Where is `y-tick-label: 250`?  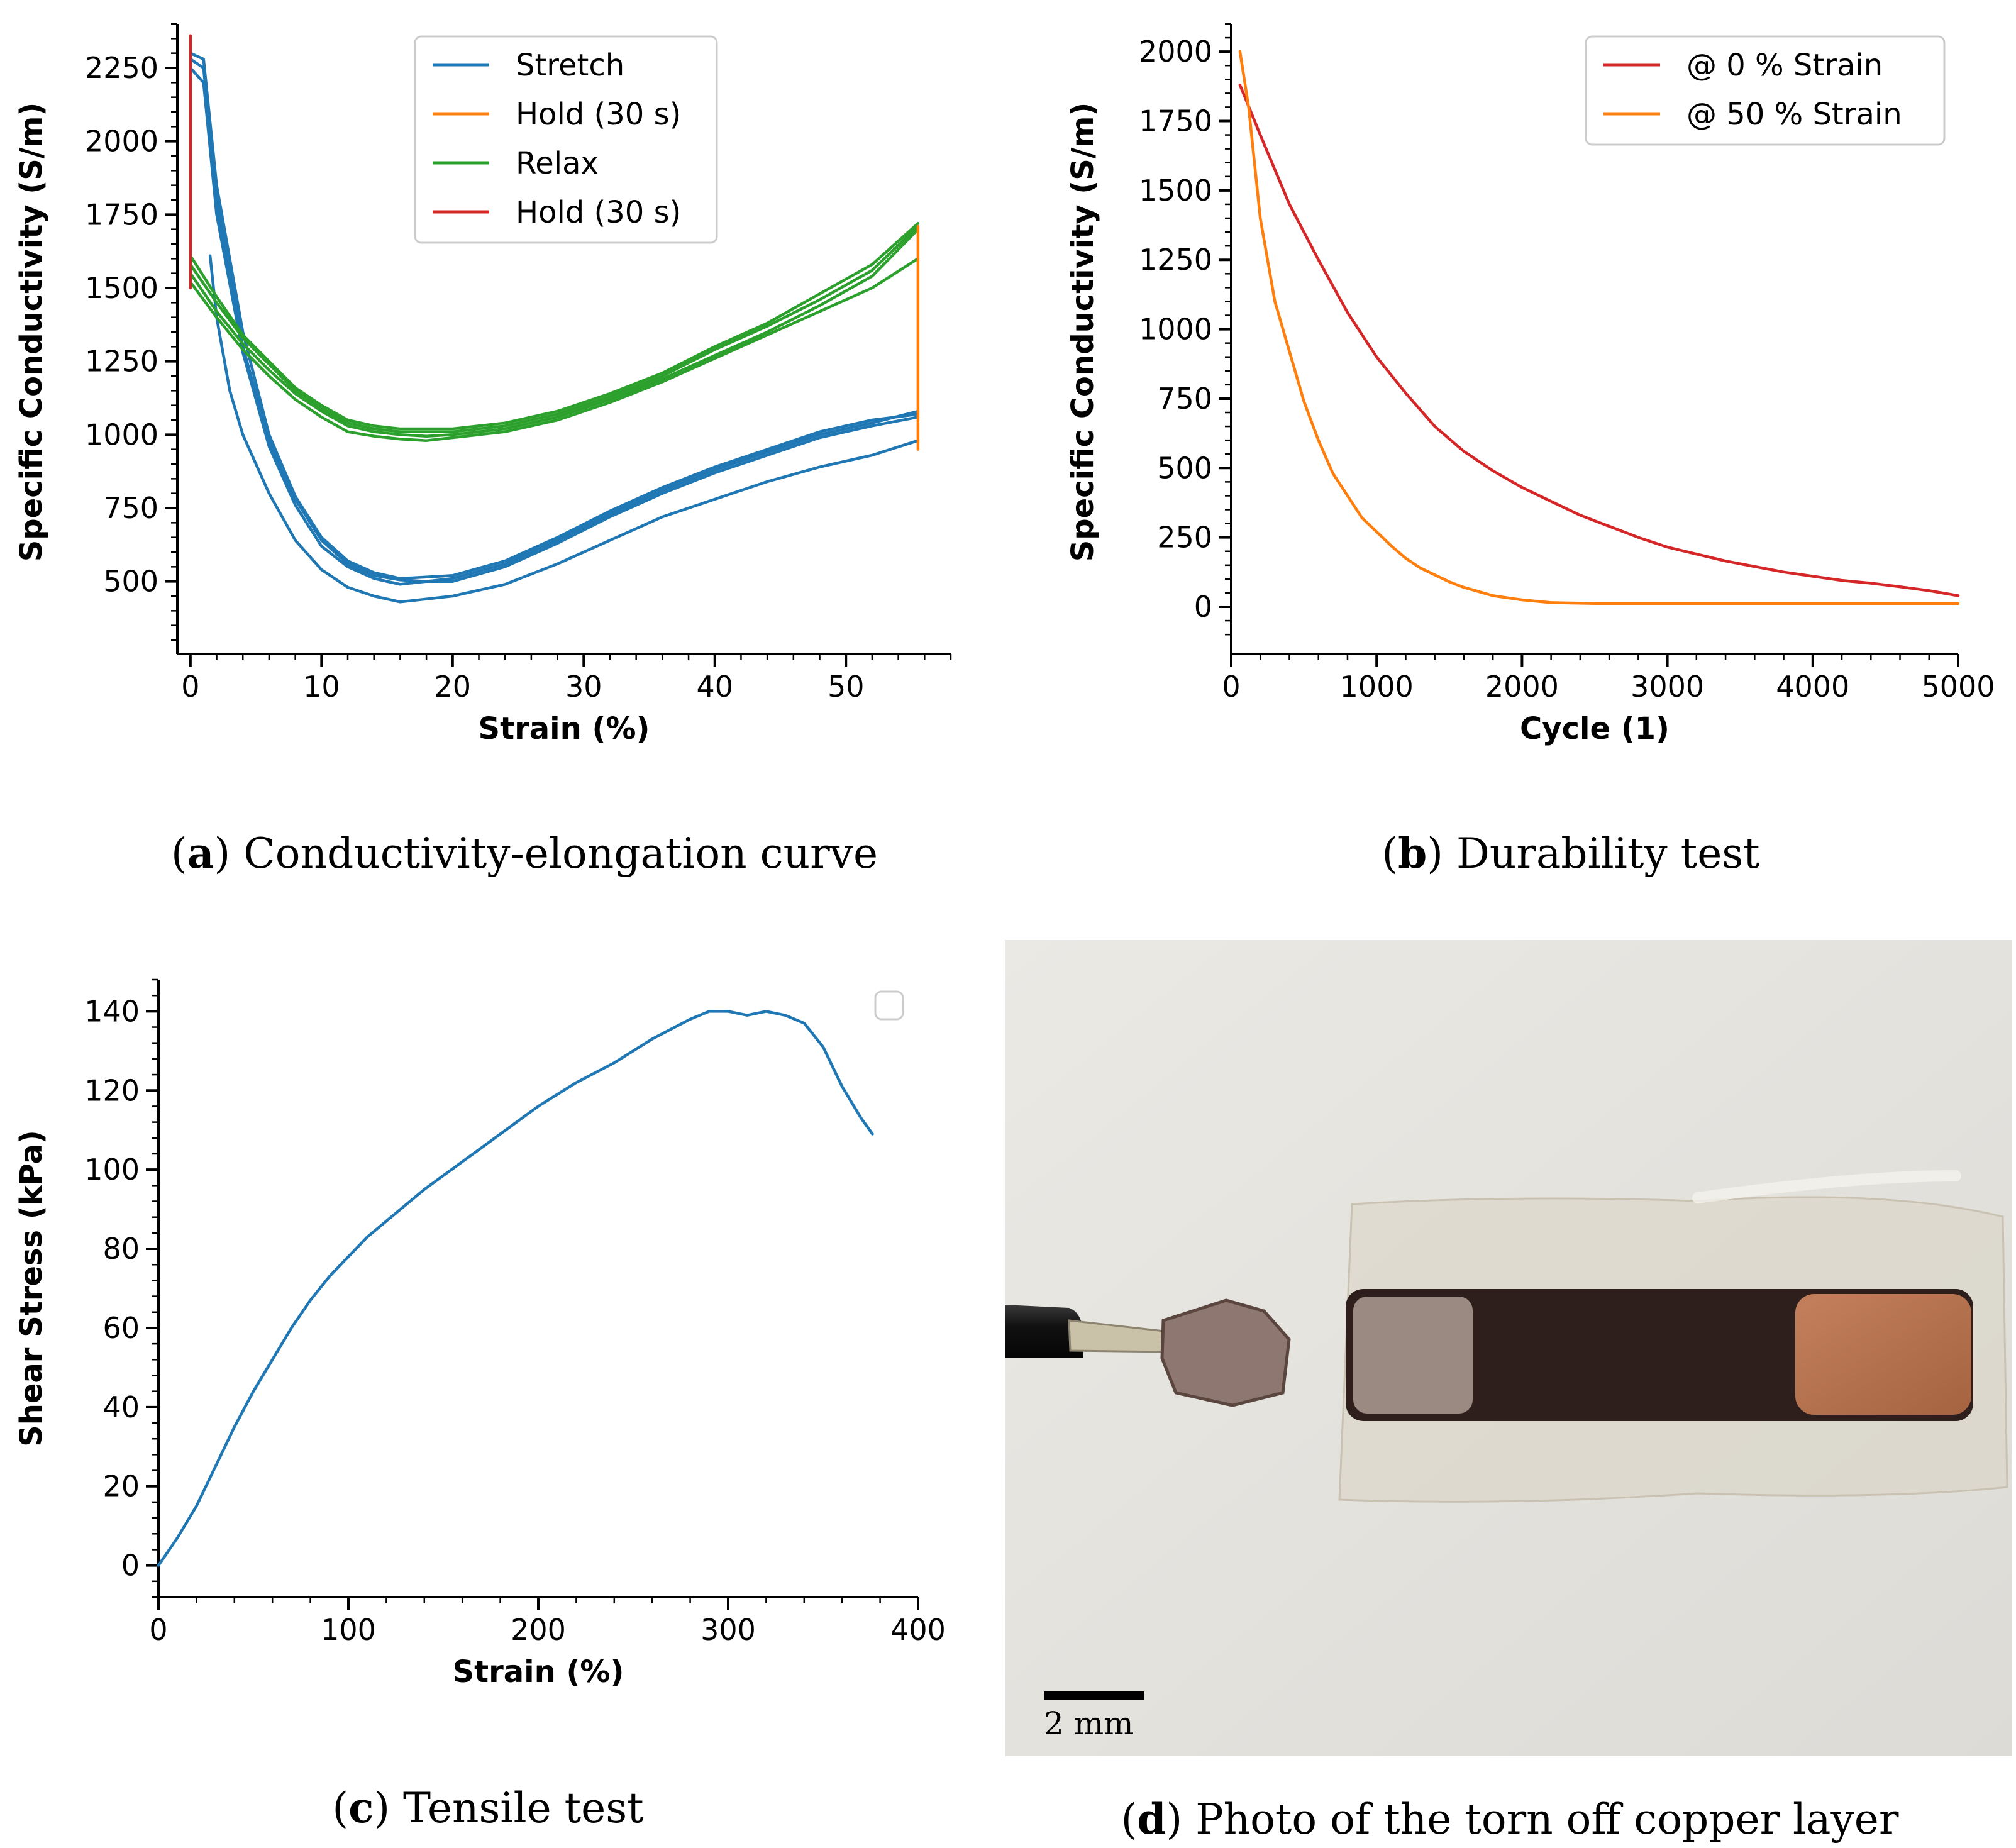
y-tick-label: 250 is located at coordinates (1184, 538).